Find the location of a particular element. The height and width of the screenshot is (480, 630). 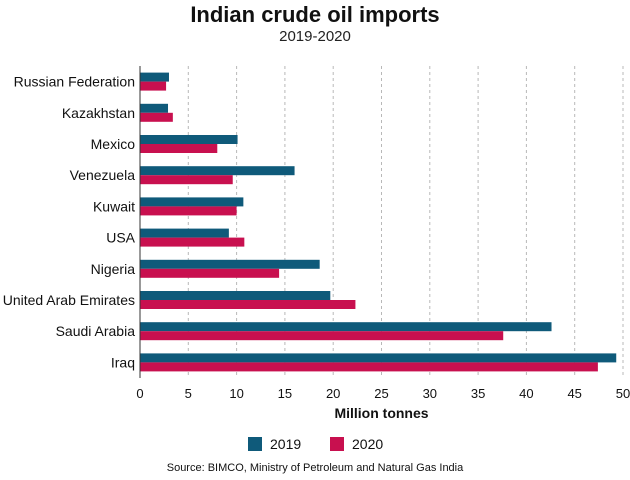

bar-2020-mexico is located at coordinates (179, 148).